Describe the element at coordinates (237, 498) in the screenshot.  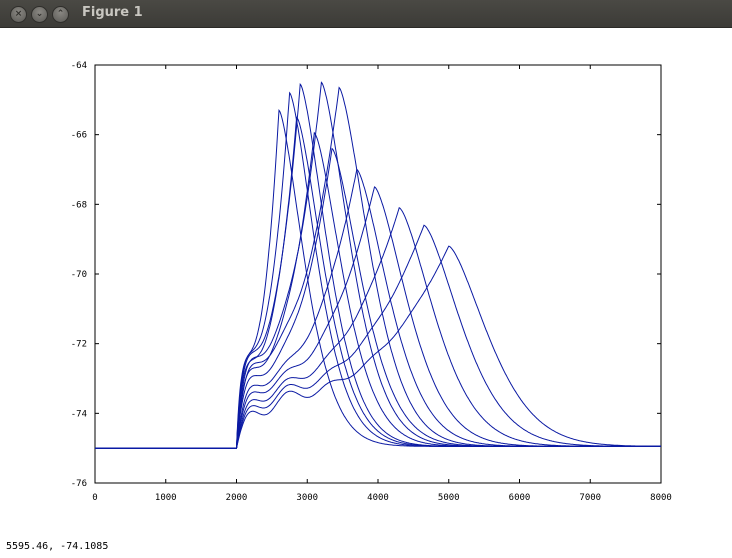
I see `x-tick-label: 2000` at that location.